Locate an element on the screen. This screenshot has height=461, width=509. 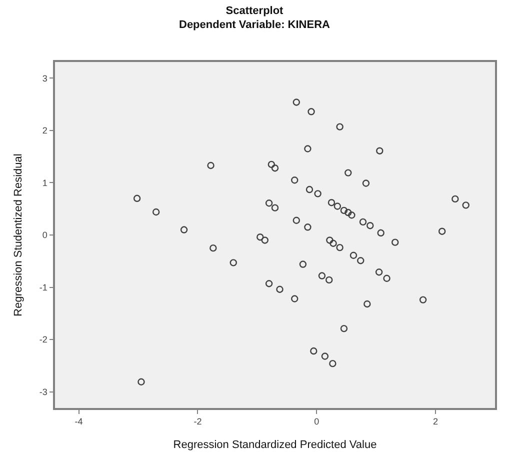
y-axis-title: Regression Studentized Residual is located at coordinates (18, 235).